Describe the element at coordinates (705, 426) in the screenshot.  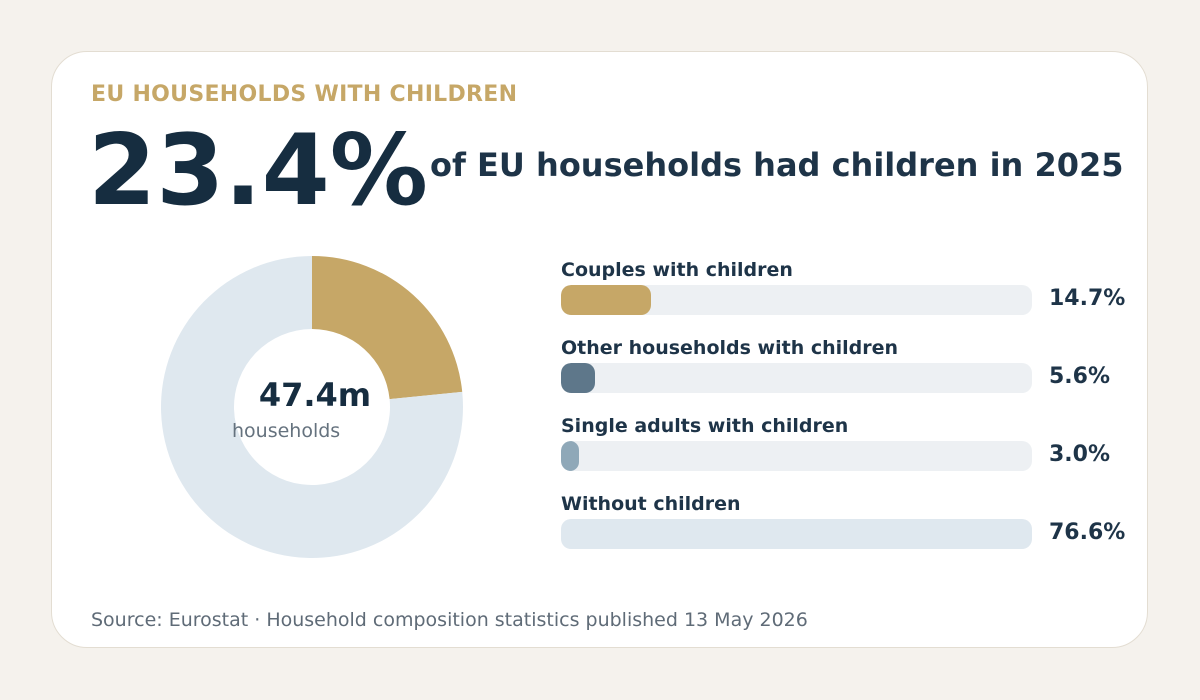
I see `bar-label: Single adults with children` at that location.